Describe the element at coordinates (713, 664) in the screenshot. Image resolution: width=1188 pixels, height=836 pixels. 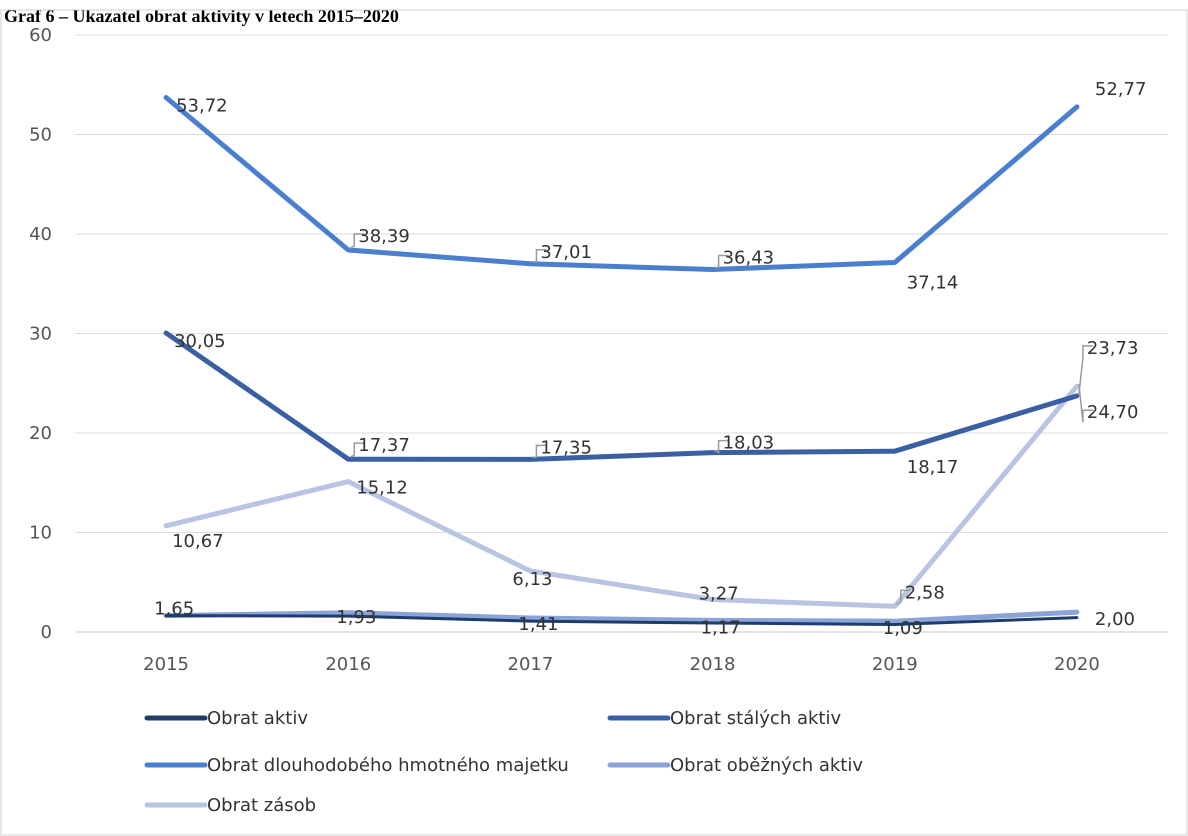
I see `x-tick-label: 2018` at that location.